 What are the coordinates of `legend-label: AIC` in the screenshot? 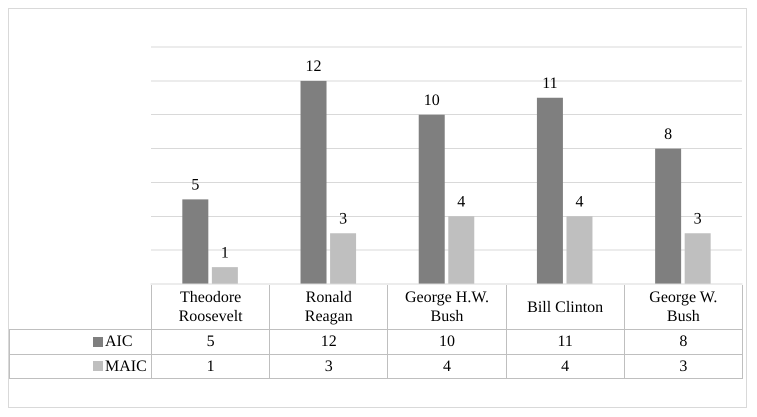 It's located at (119, 341).